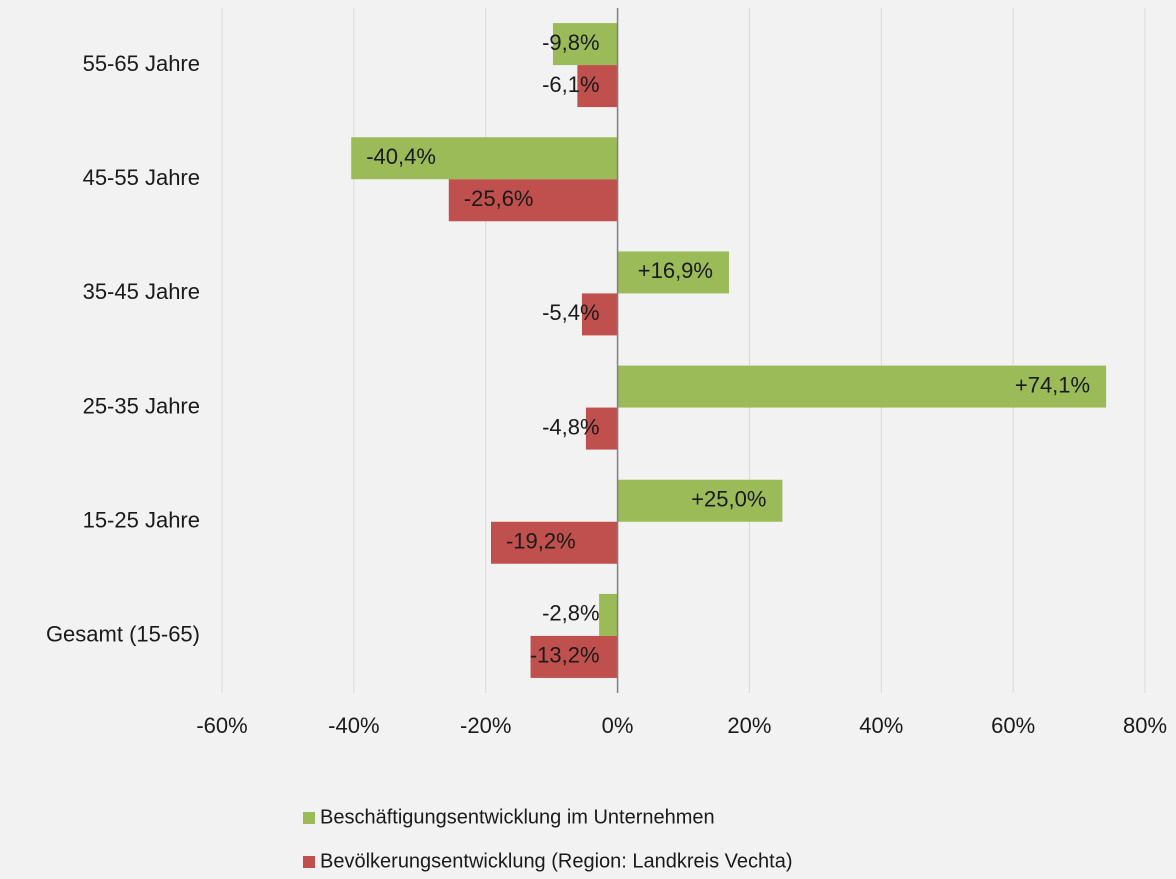  I want to click on x-tick-label: -20%, so click(485, 725).